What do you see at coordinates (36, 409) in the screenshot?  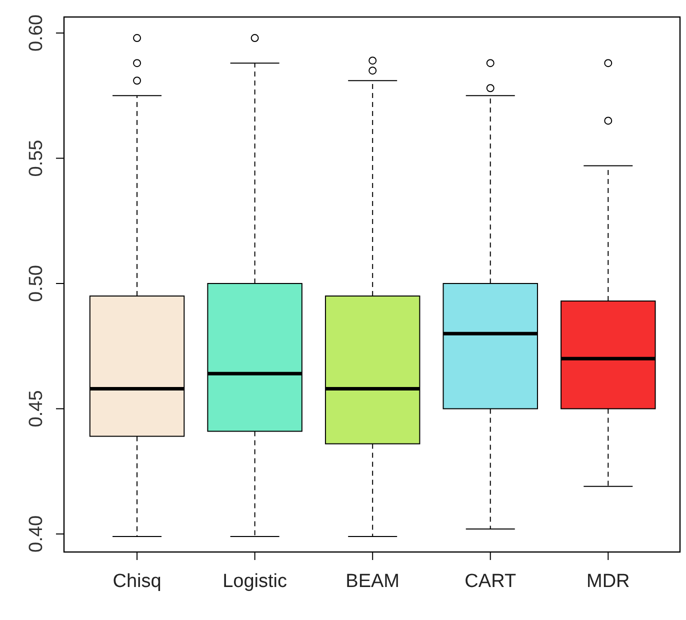 I see `y-tick-label: 0.45` at bounding box center [36, 409].